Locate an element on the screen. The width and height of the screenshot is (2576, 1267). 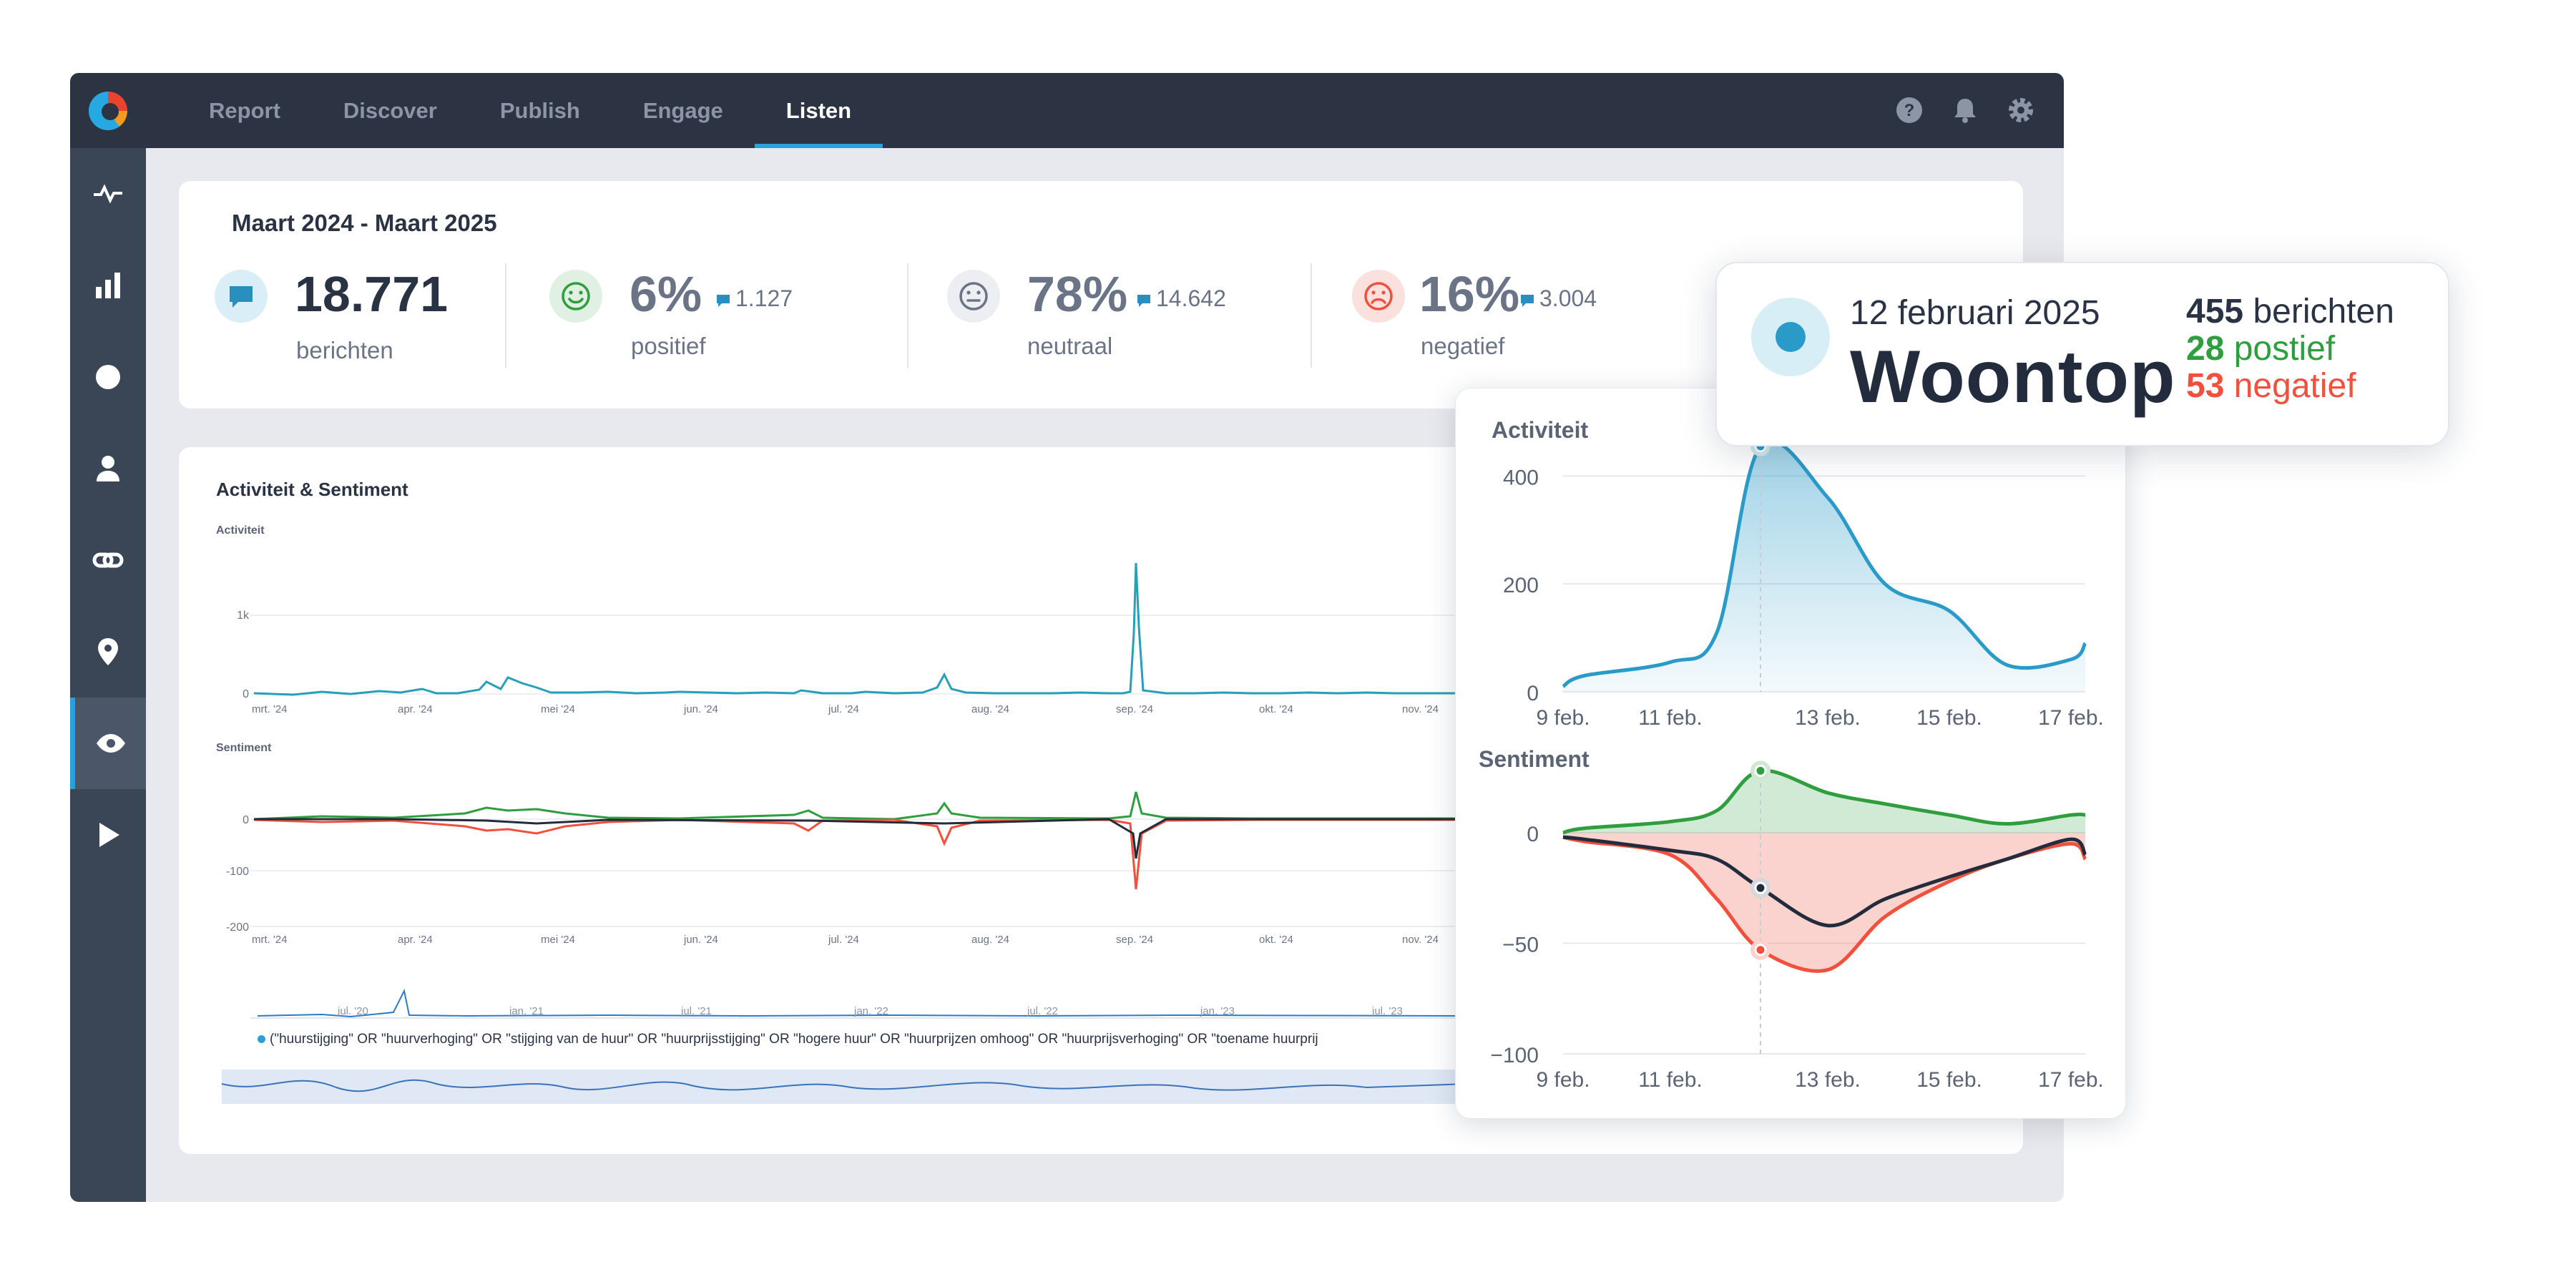
sidebar is located at coordinates (108, 675).